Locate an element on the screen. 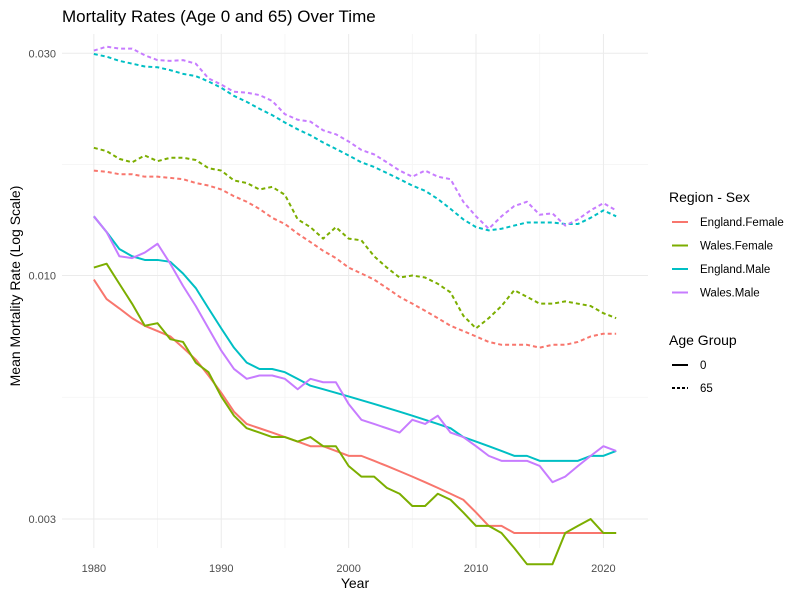 Image resolution: width=800 pixels, height=600 pixels. legend-title-region-sex: Region - Sex is located at coordinates (709, 197).